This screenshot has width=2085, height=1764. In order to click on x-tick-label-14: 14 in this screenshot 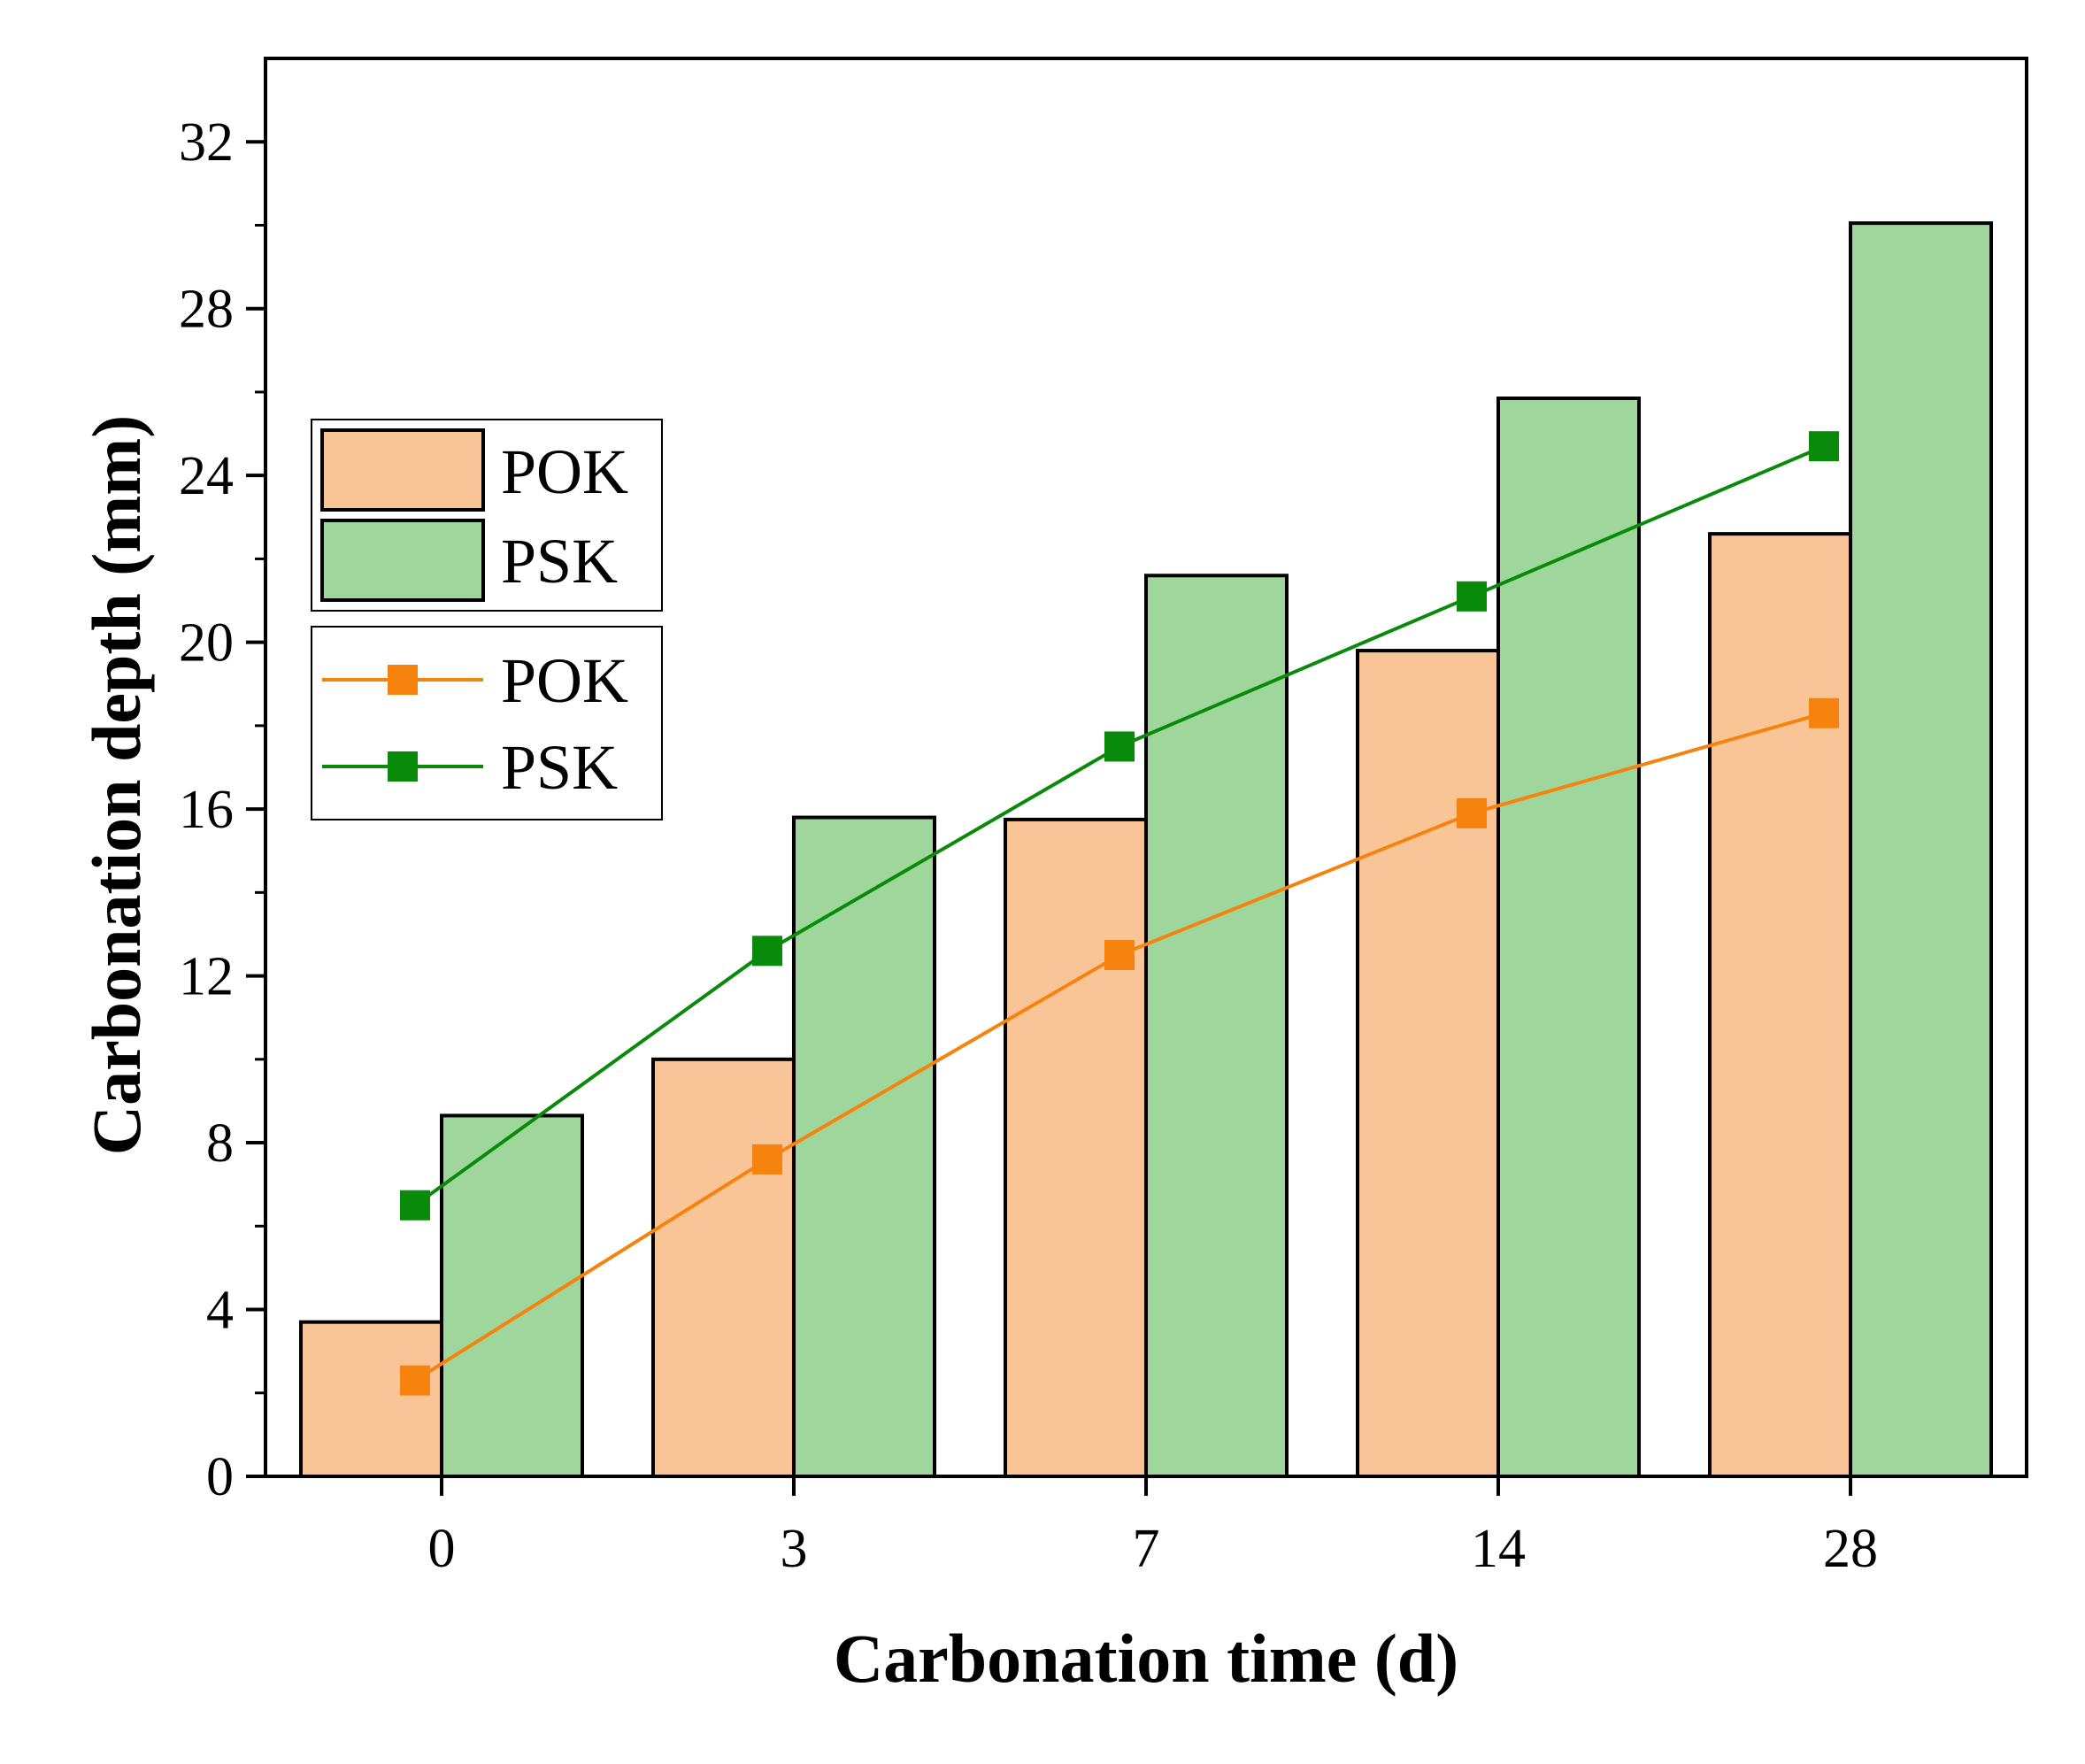, I will do `click(1498, 1549)`.